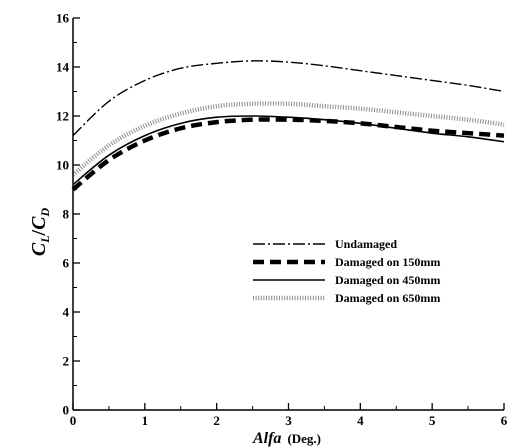 This screenshot has width=515, height=448. I want to click on x-tick-label: 1, so click(145, 420).